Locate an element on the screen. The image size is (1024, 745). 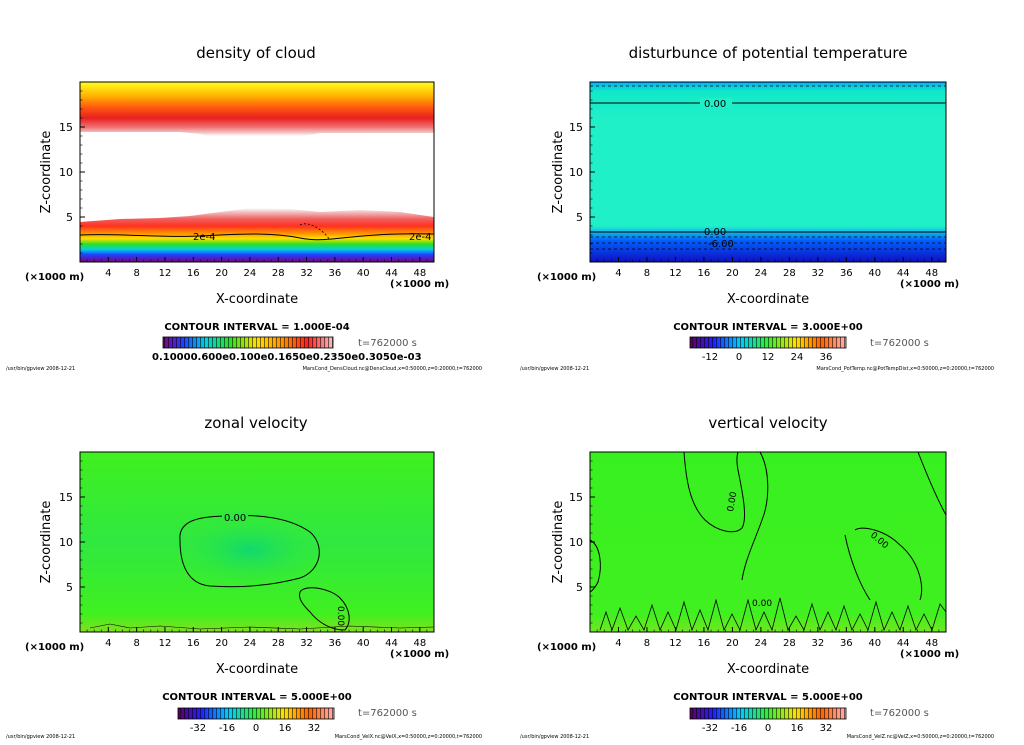
x-tick-label: 8 is located at coordinates (647, 273).